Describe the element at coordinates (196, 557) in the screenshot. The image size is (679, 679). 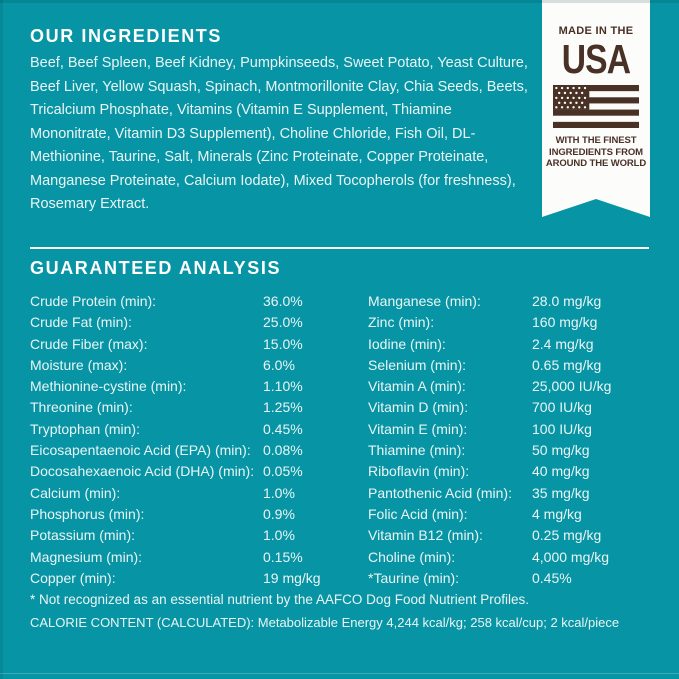
I see `analysis-row: Magnesium (min): 0.15%` at that location.